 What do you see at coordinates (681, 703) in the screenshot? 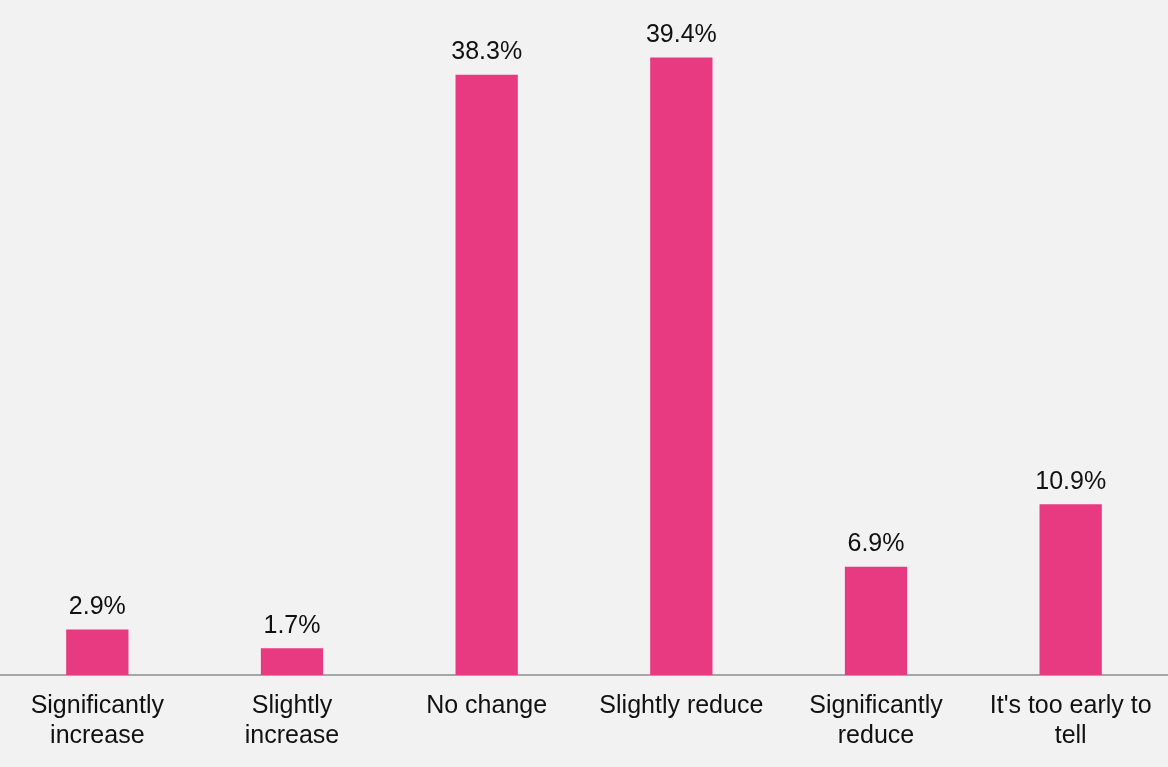
I see `x-tick-label: Slightly reduce` at bounding box center [681, 703].